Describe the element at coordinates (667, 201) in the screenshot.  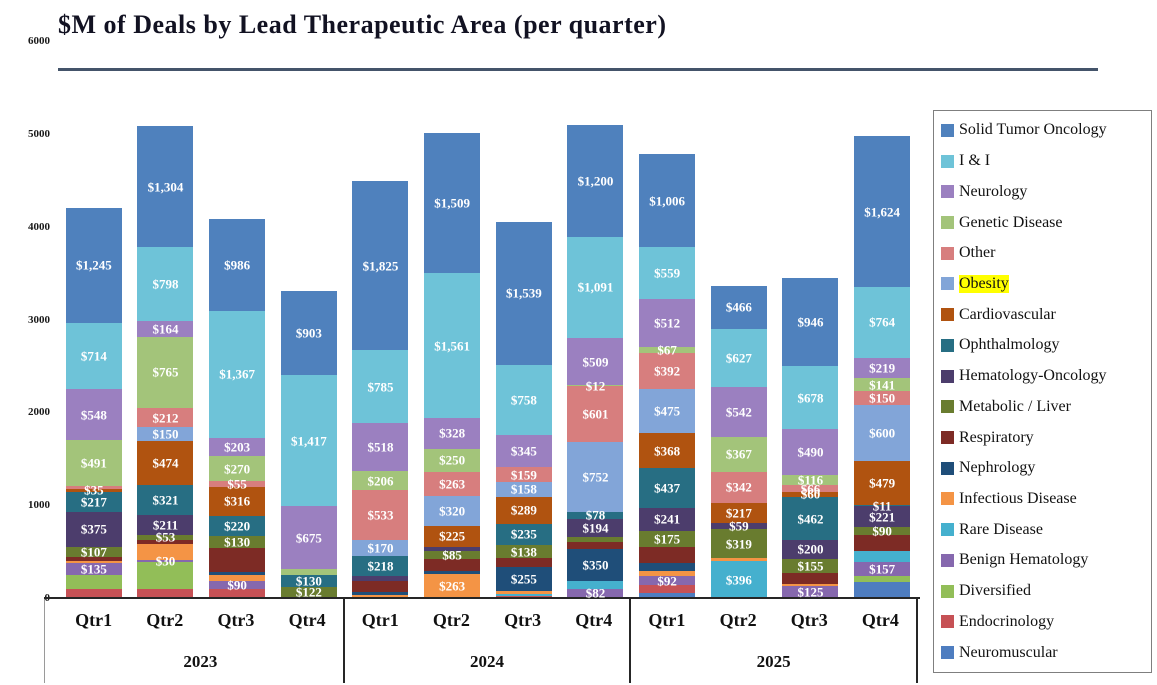
I see `bar-segment: $1,006` at that location.